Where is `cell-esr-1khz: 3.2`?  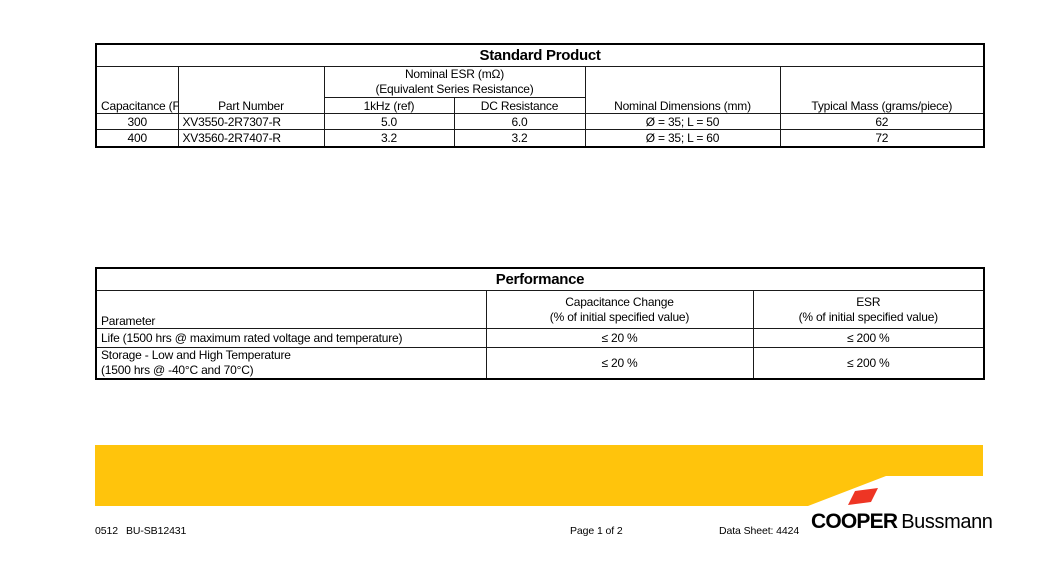
cell-esr-1khz: 3.2 is located at coordinates (389, 138).